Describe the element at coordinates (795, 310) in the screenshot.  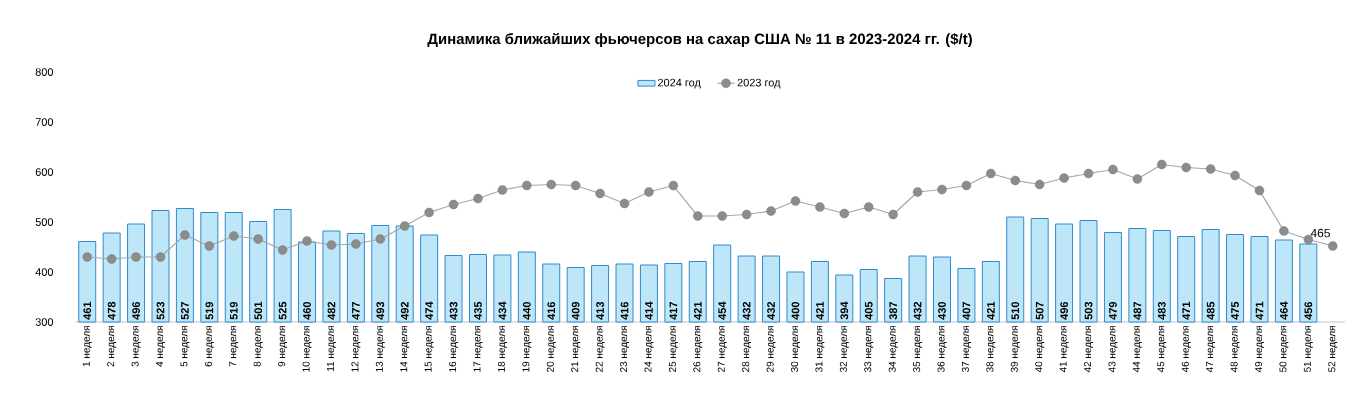
I see `data-label: 400` at that location.